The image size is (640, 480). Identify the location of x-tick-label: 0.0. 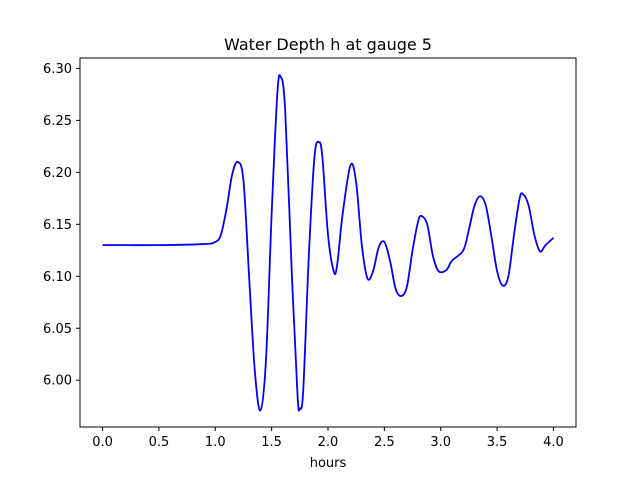
(102, 442).